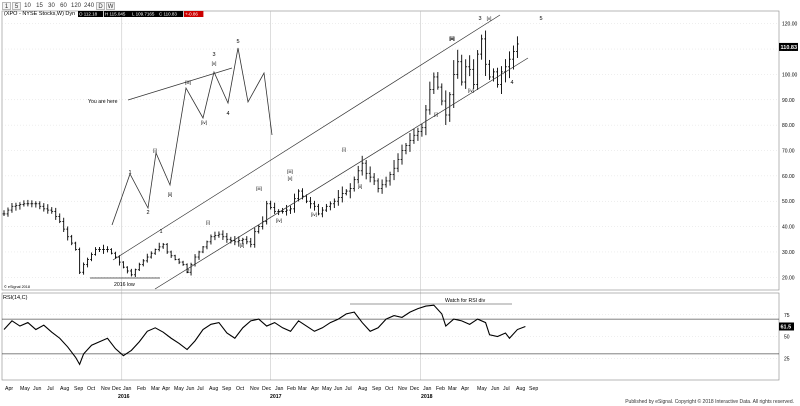 The width and height of the screenshot is (800, 406). I want to click on interval-button-15: 15, so click(39, 5).